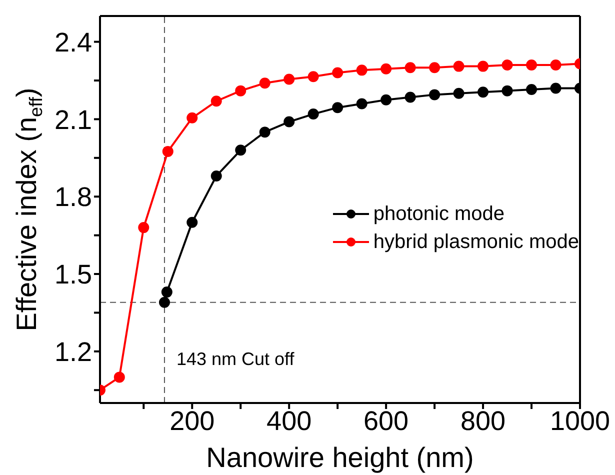  What do you see at coordinates (73, 275) in the screenshot?
I see `y-tick-label: 1.5` at bounding box center [73, 275].